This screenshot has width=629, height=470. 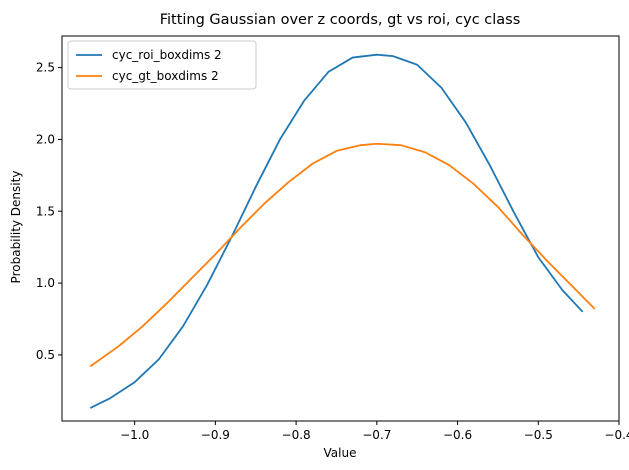 I want to click on y-axis-label: Probability Density, so click(x=16, y=227).